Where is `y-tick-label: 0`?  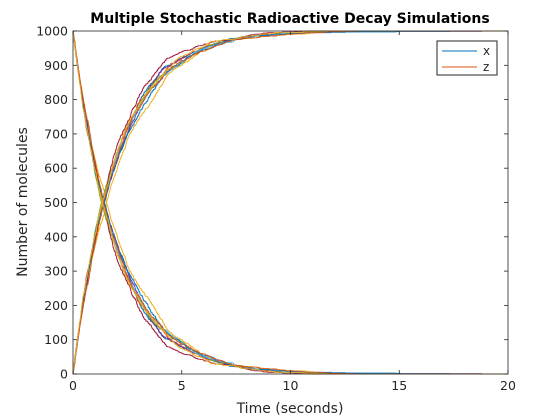 y-tick-label: 0 is located at coordinates (64, 374).